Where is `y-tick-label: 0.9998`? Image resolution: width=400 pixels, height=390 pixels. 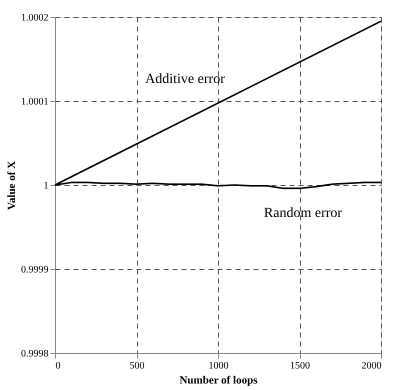 y-tick-label: 0.9998 is located at coordinates (34, 354).